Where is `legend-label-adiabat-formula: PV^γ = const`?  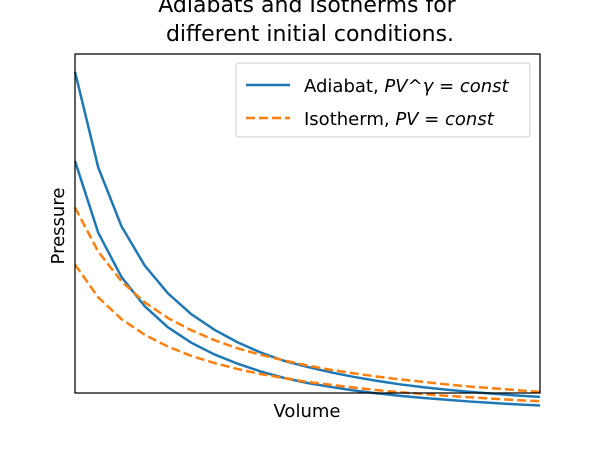
legend-label-adiabat-formula: PV^γ = const is located at coordinates (446, 86).